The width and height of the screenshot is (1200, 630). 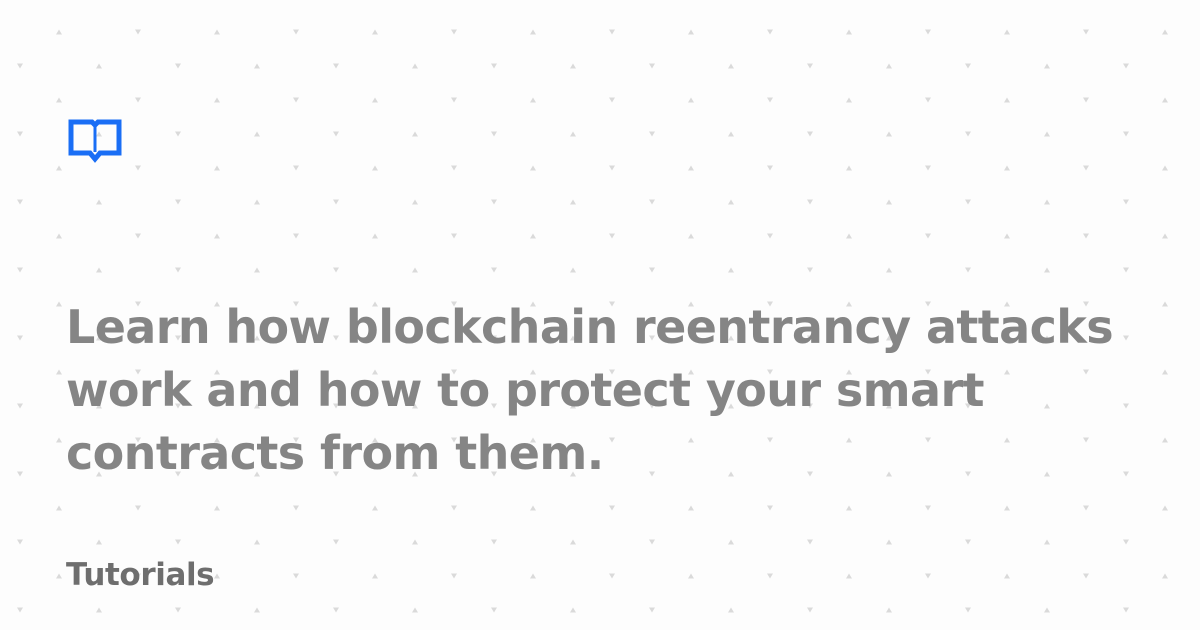 I want to click on article-title-line-1: Learn how blockchain reentrancy attacks, so click(x=590, y=327).